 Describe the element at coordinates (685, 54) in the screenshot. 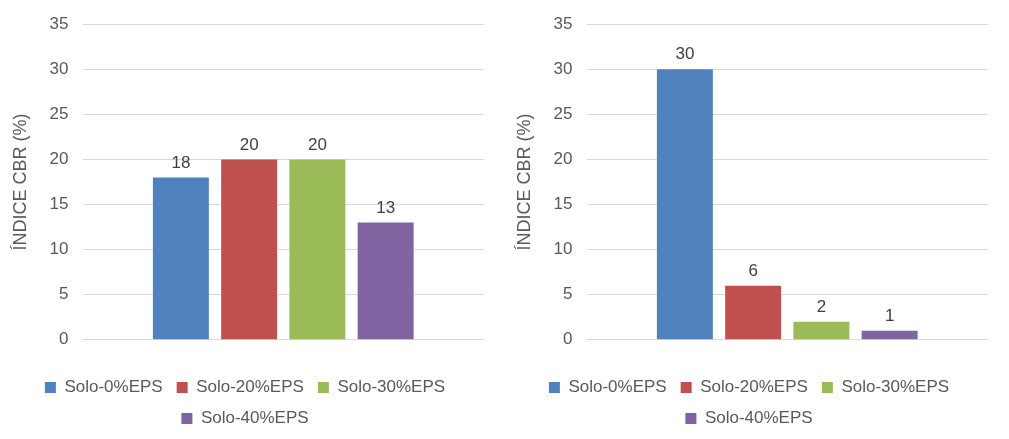

I see `data-label: 30` at that location.